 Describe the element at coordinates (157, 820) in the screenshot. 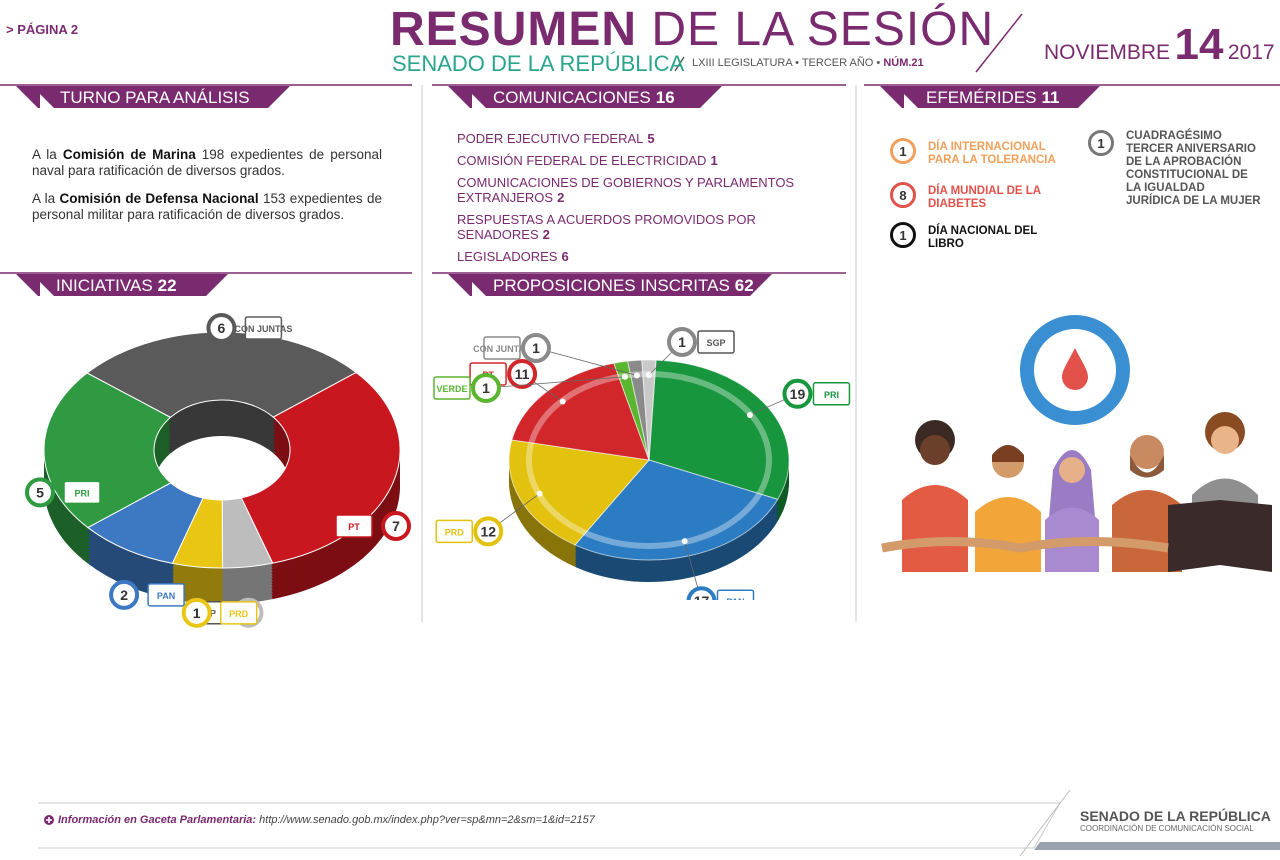

I see `footer-label: Información en Gaceta Parlamentaria:` at that location.